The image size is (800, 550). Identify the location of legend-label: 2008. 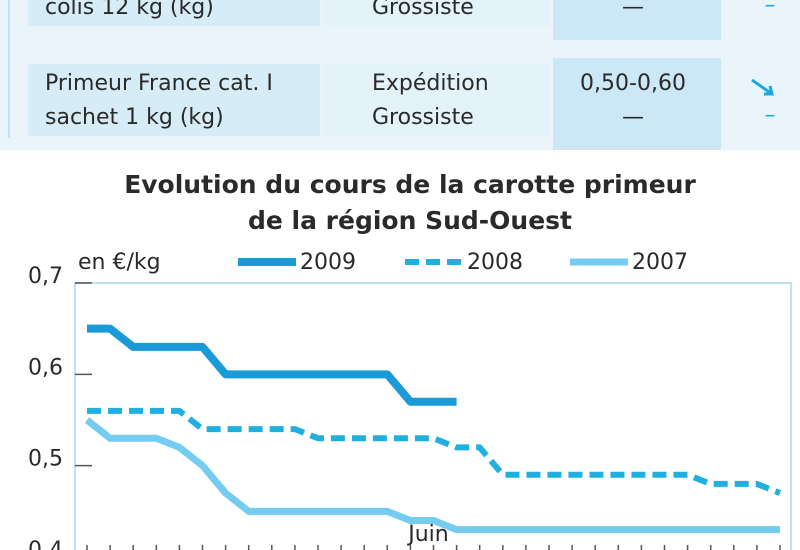
(495, 262).